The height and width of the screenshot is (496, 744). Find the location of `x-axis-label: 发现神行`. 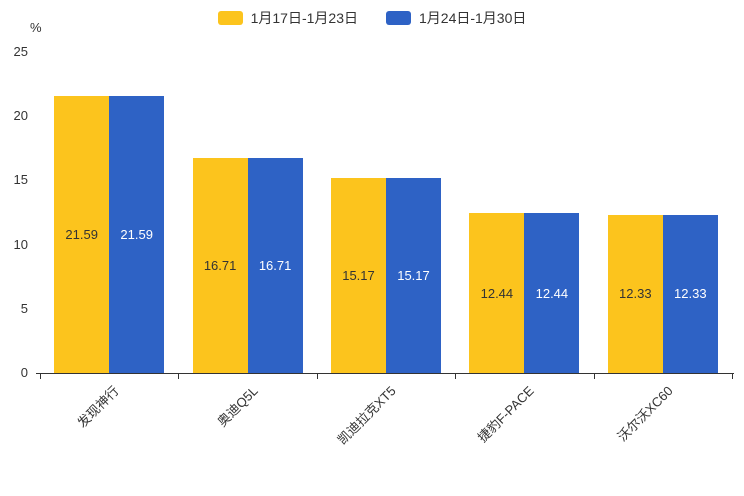

x-axis-label: 发现神行 is located at coordinates (98, 407).